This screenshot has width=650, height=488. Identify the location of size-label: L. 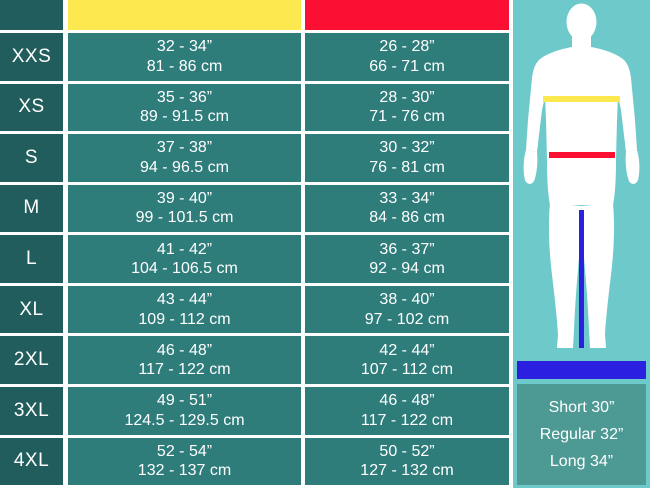
(34, 260).